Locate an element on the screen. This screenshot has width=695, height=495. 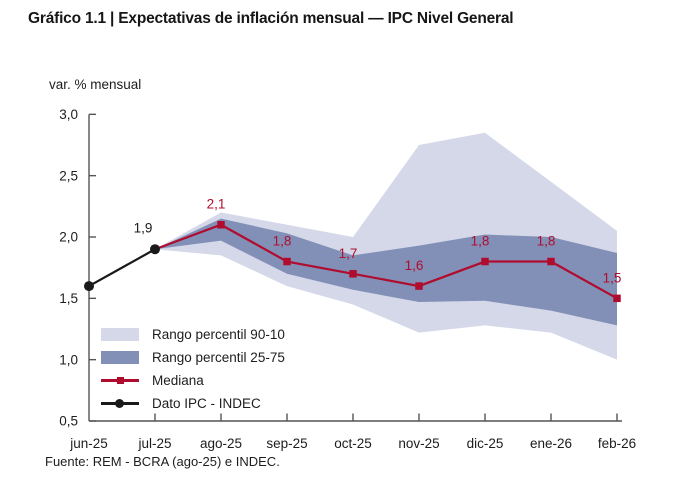
x-tick-label-jun-25: jun-25 is located at coordinates (88, 443).